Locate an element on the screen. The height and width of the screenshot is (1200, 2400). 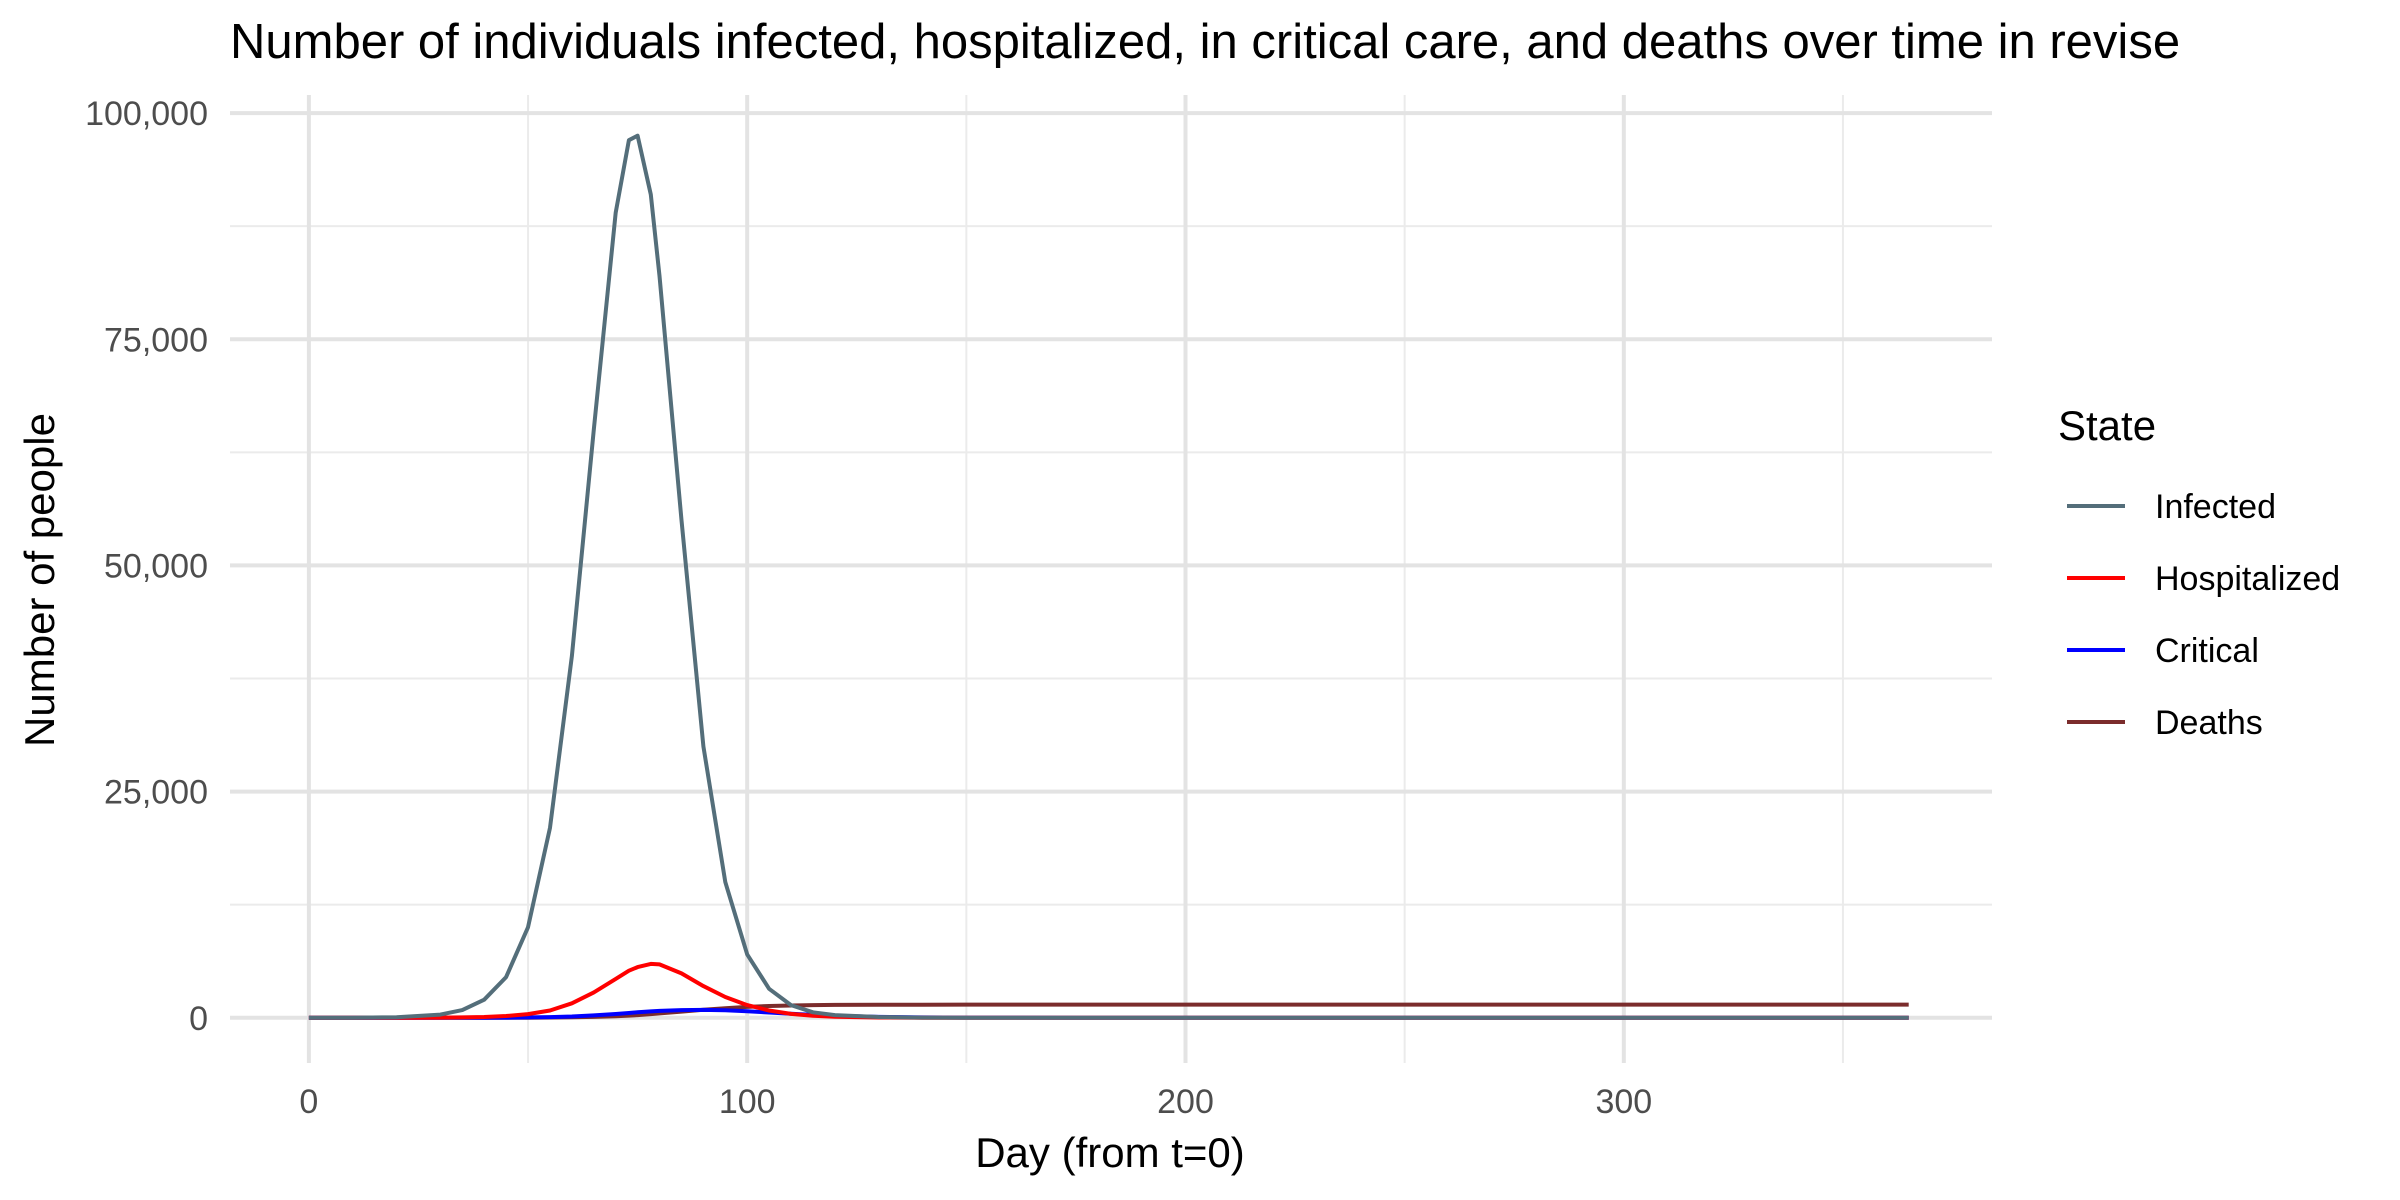
y-axis-tick-labels: 0 25,000 50,000 75,000 100,000 is located at coordinates (146, 566).